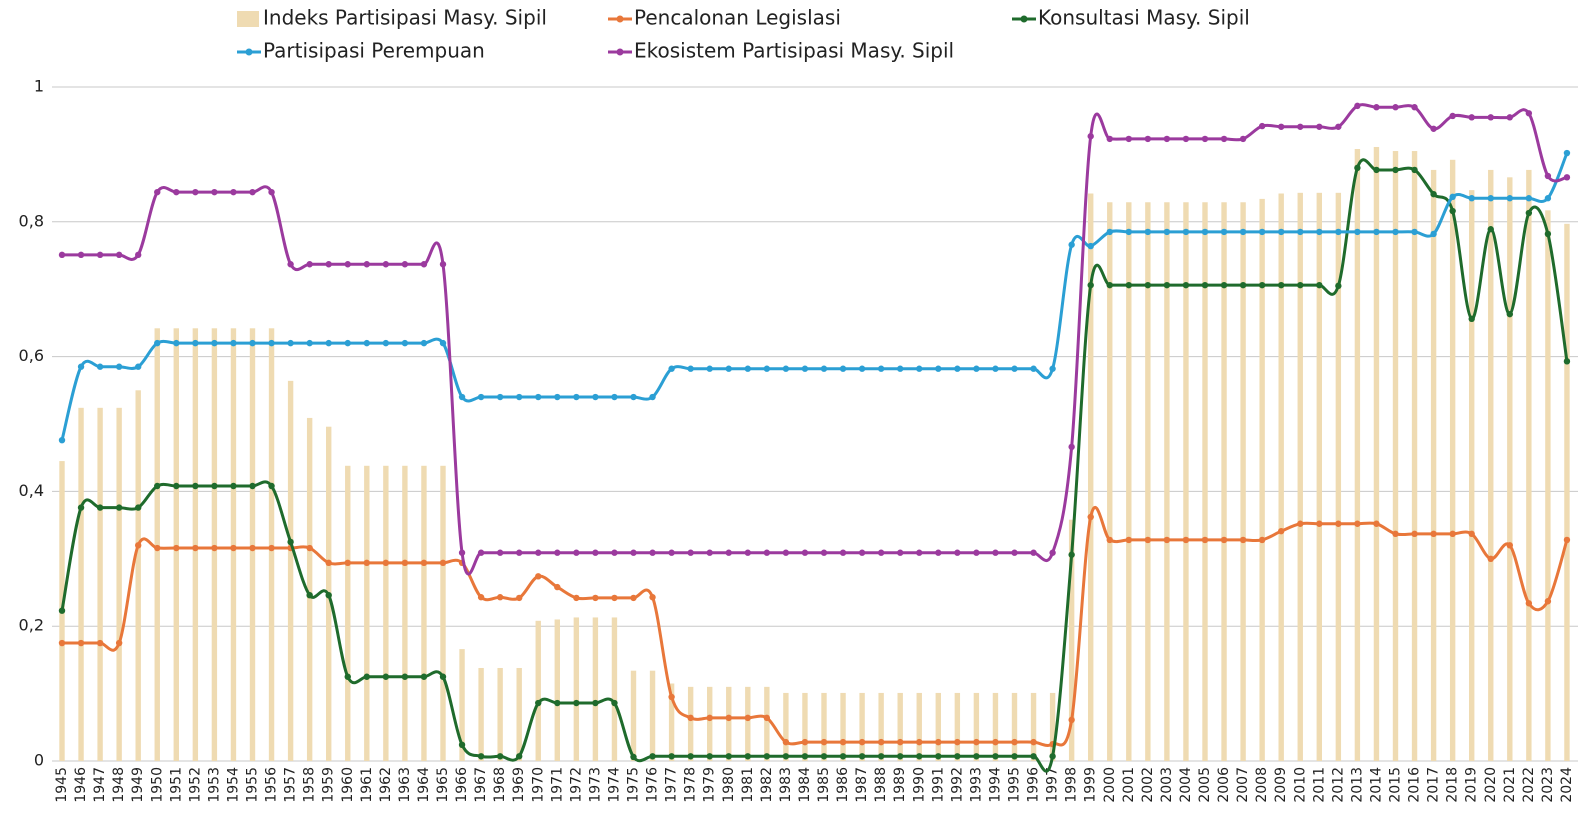  Describe the element at coordinates (824, 785) in the screenshot. I see `x-tick-label: 1985` at that location.